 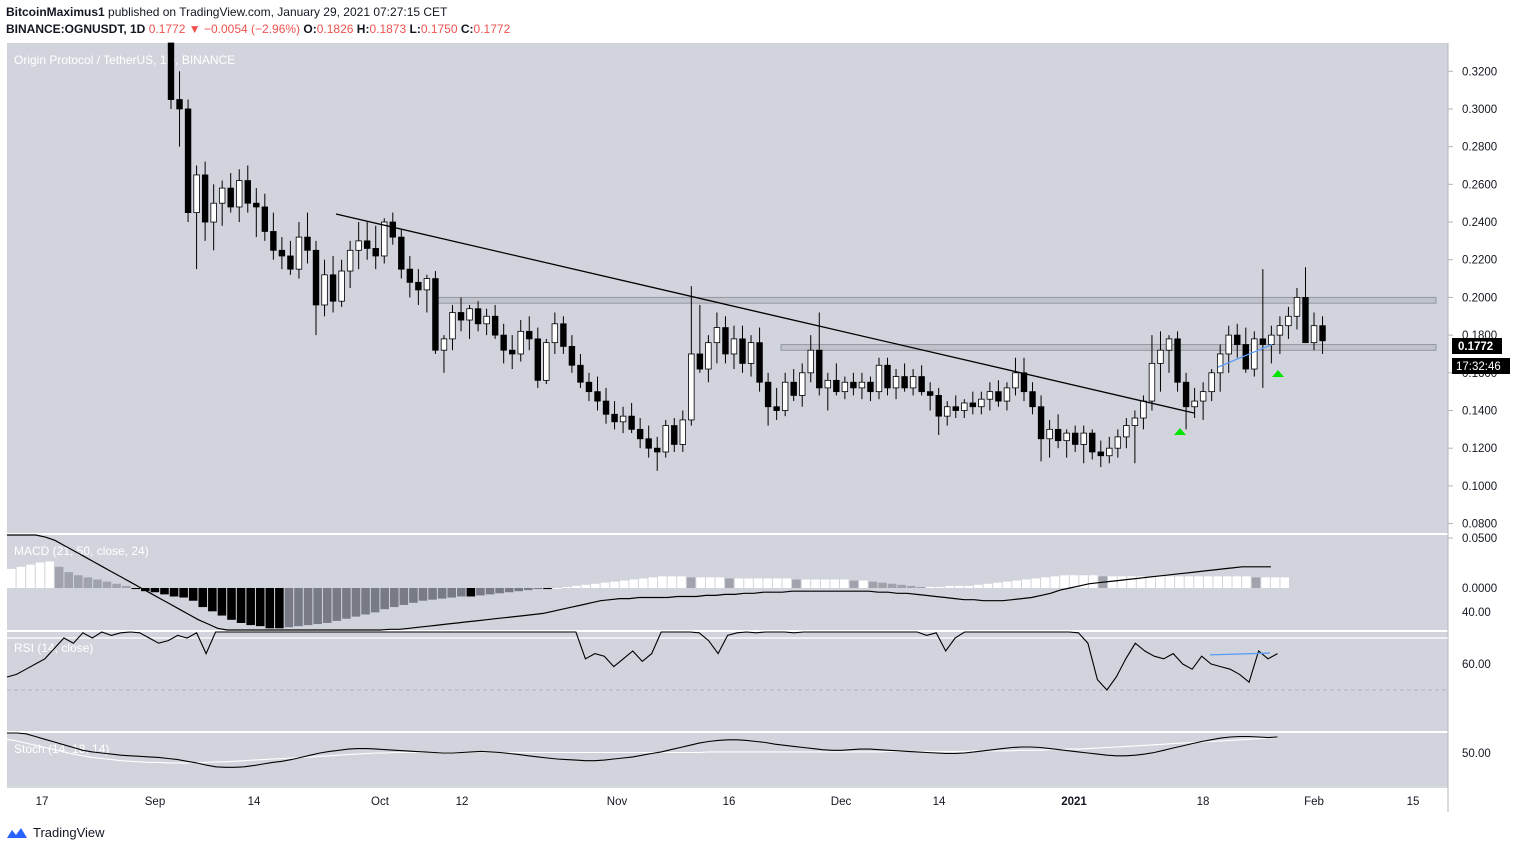 I want to click on author-name: BitcoinMaximus1, so click(x=55, y=12).